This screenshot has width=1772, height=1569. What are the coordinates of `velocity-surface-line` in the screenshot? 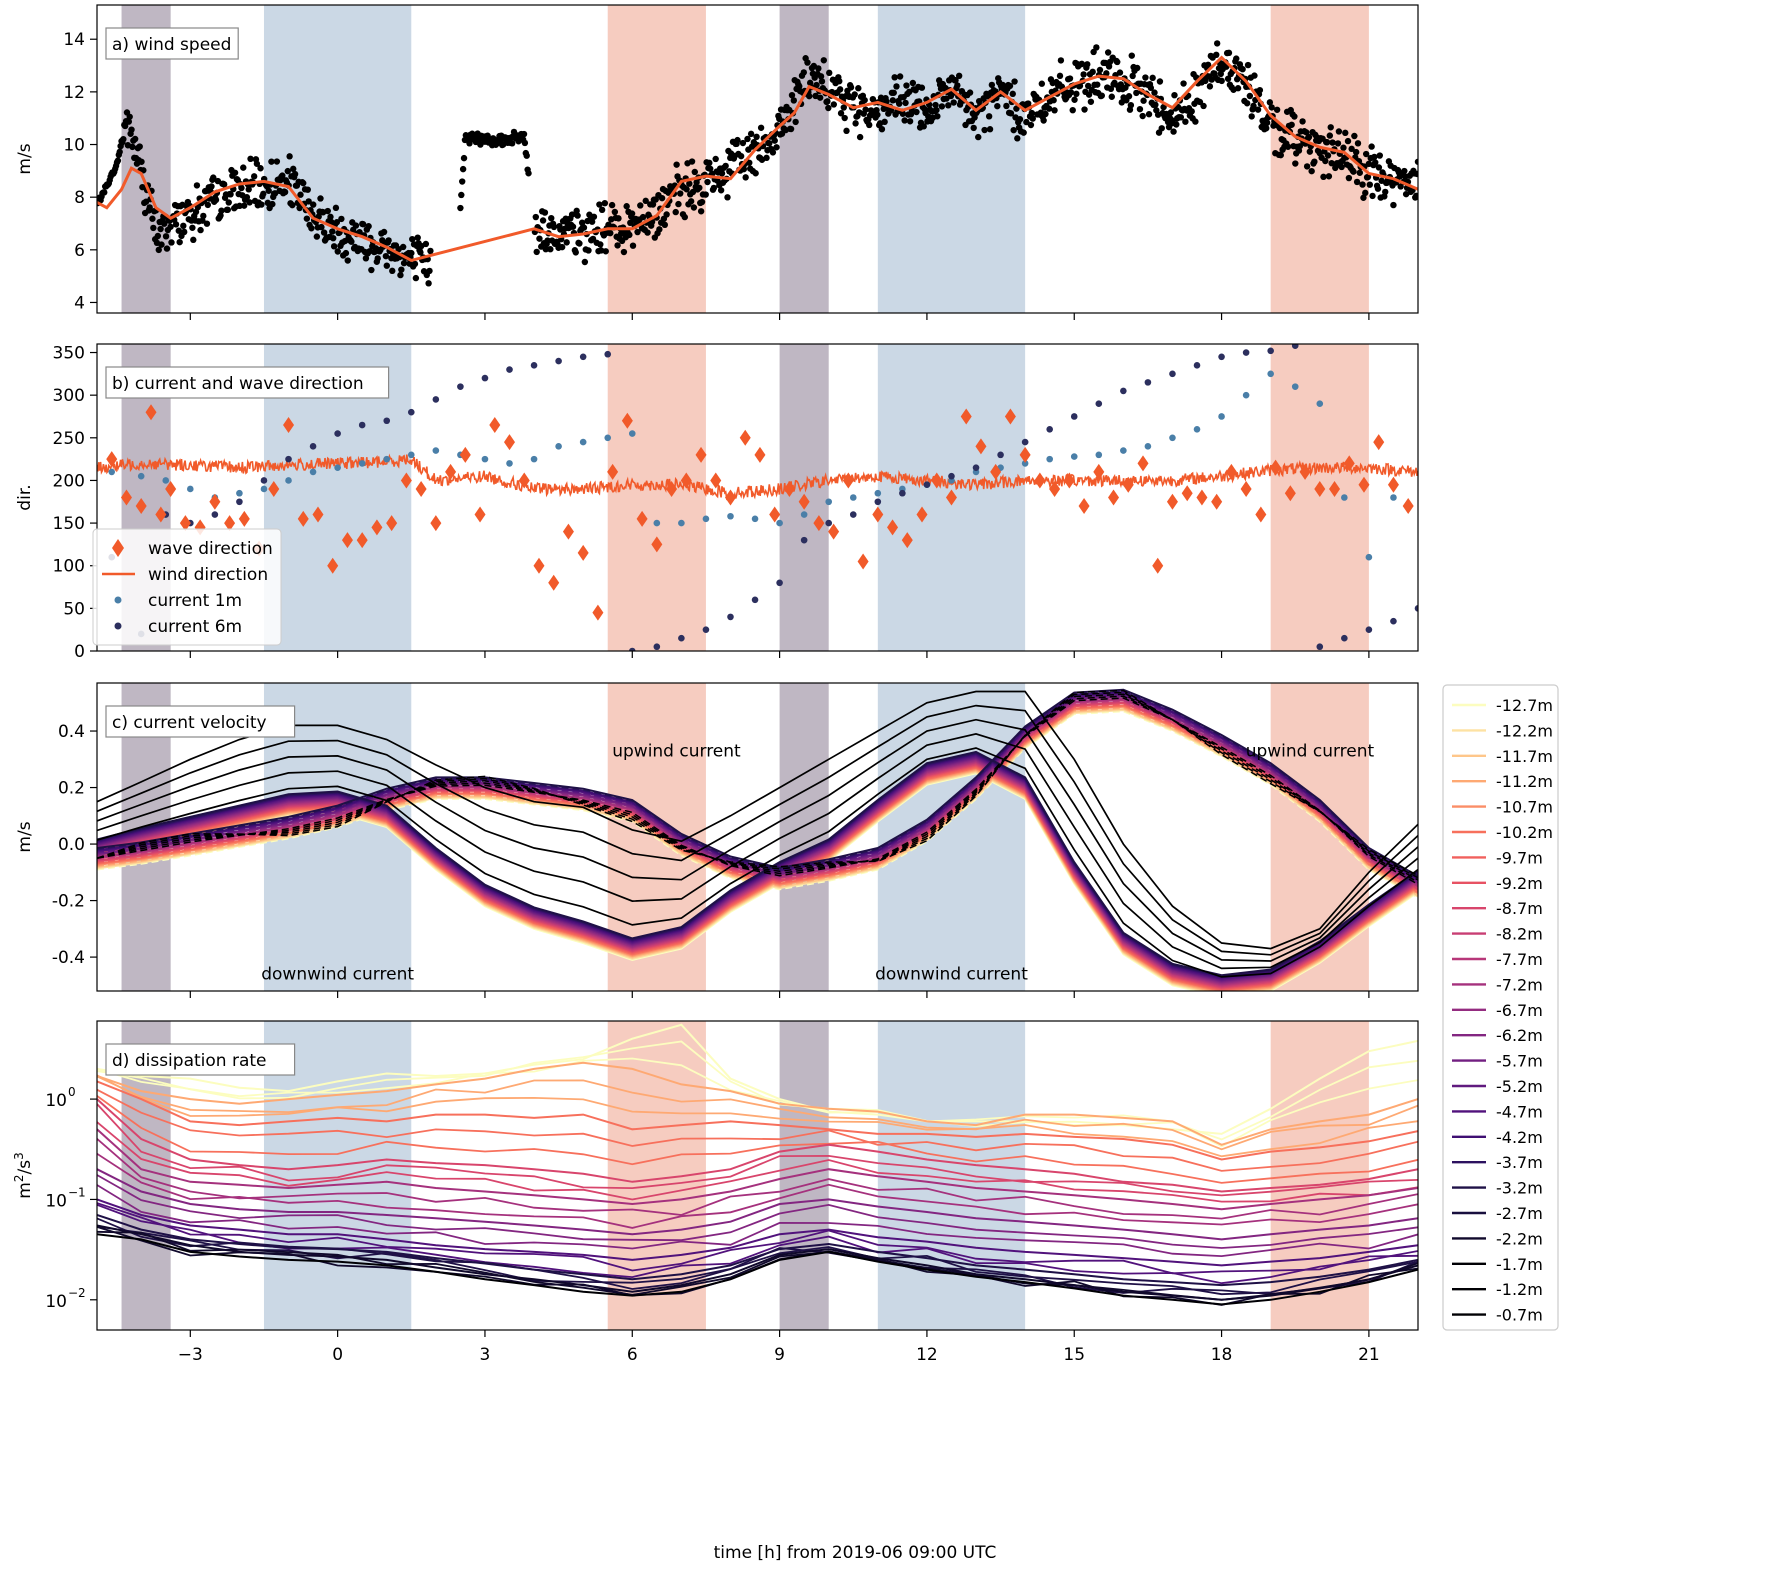 It's located at (757, 830).